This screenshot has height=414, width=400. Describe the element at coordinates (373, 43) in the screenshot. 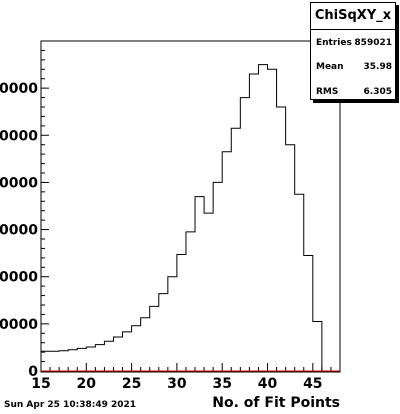

I see `stats-value: 859021` at that location.